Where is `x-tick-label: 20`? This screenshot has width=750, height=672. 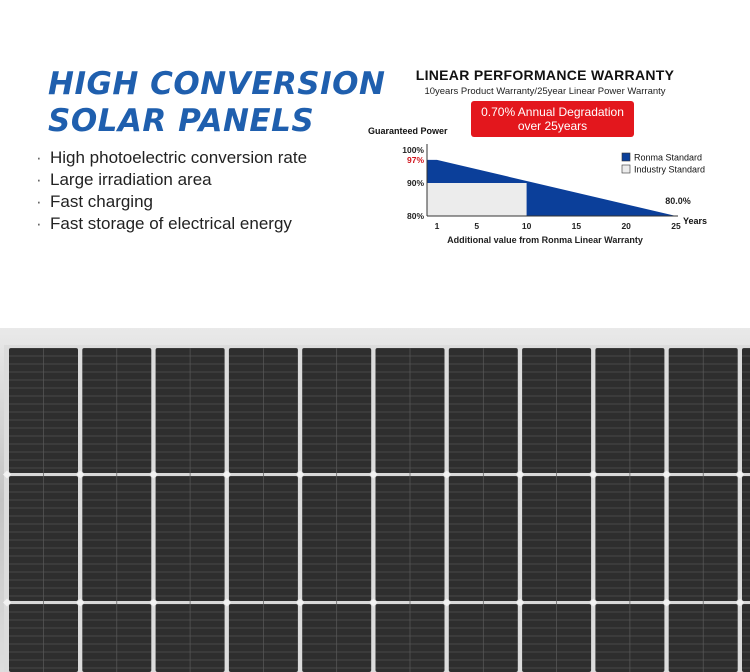 x-tick-label: 20 is located at coordinates (626, 226).